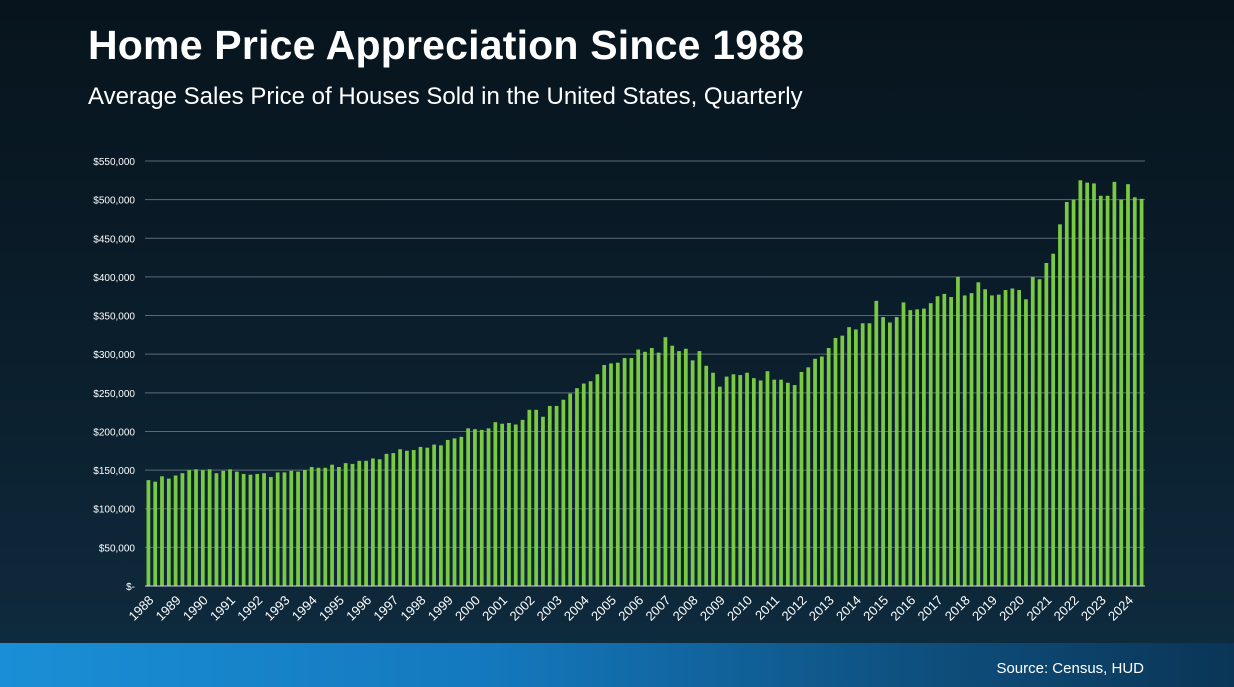 The image size is (1234, 687). I want to click on source-note: Source: Census, HUD, so click(1070, 668).